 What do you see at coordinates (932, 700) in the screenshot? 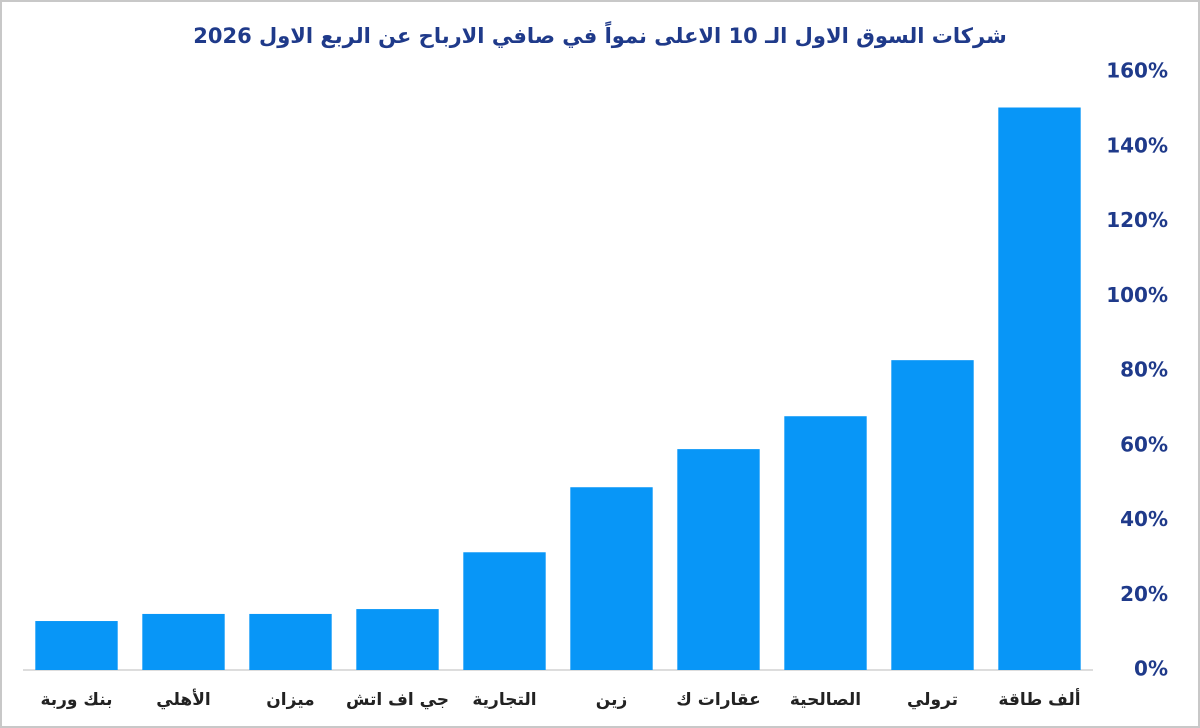
I see `x-tick-label: ترولي` at bounding box center [932, 700].